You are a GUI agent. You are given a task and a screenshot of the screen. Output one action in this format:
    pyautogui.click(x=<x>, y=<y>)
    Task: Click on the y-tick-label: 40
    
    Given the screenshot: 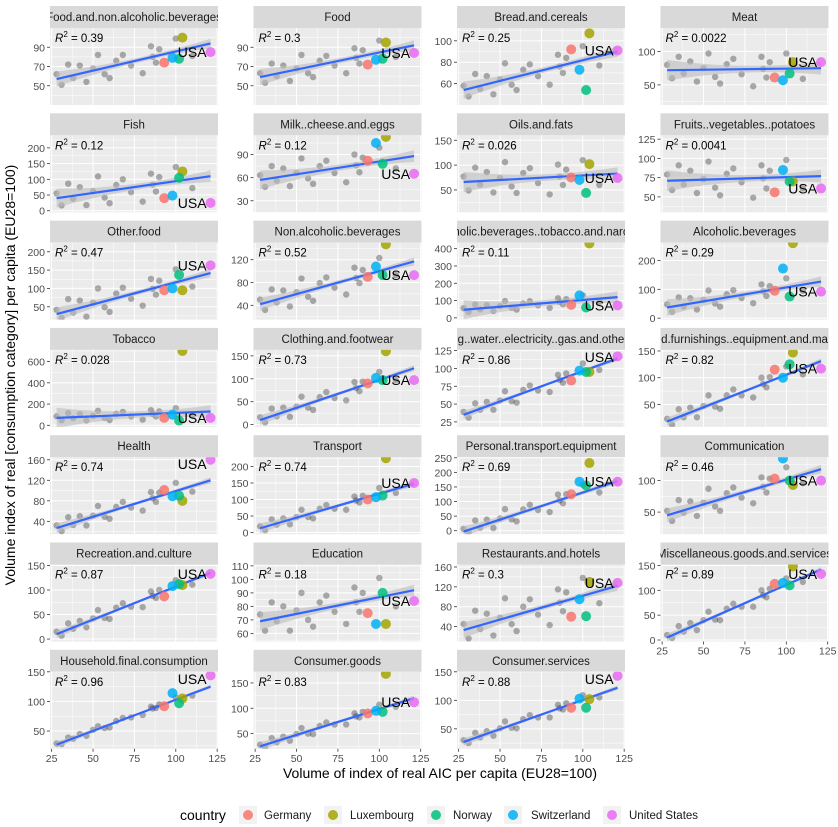 What is the action you would take?
    pyautogui.click(x=243, y=306)
    